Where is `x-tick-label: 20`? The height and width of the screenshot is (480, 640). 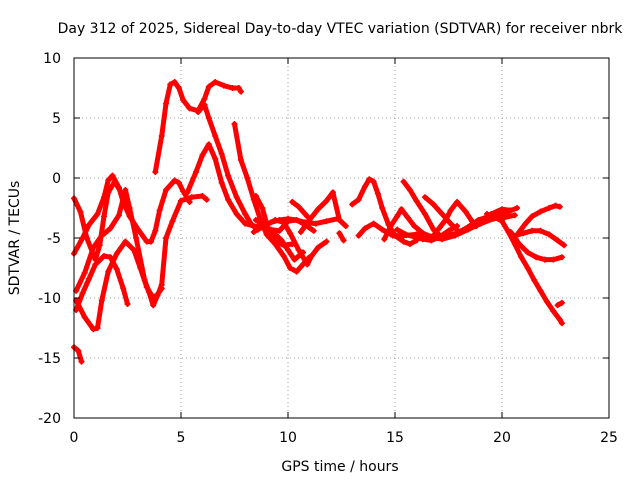 x-tick-label: 20 is located at coordinates (502, 438).